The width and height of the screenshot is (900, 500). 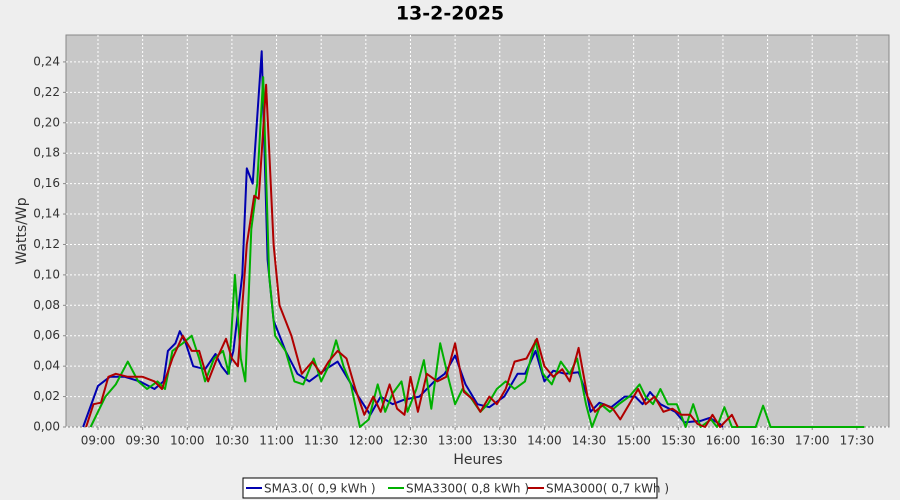 What do you see at coordinates (467, 489) in the screenshot?
I see `legend-label: SMA3300( 0,8 kWh )` at bounding box center [467, 489].